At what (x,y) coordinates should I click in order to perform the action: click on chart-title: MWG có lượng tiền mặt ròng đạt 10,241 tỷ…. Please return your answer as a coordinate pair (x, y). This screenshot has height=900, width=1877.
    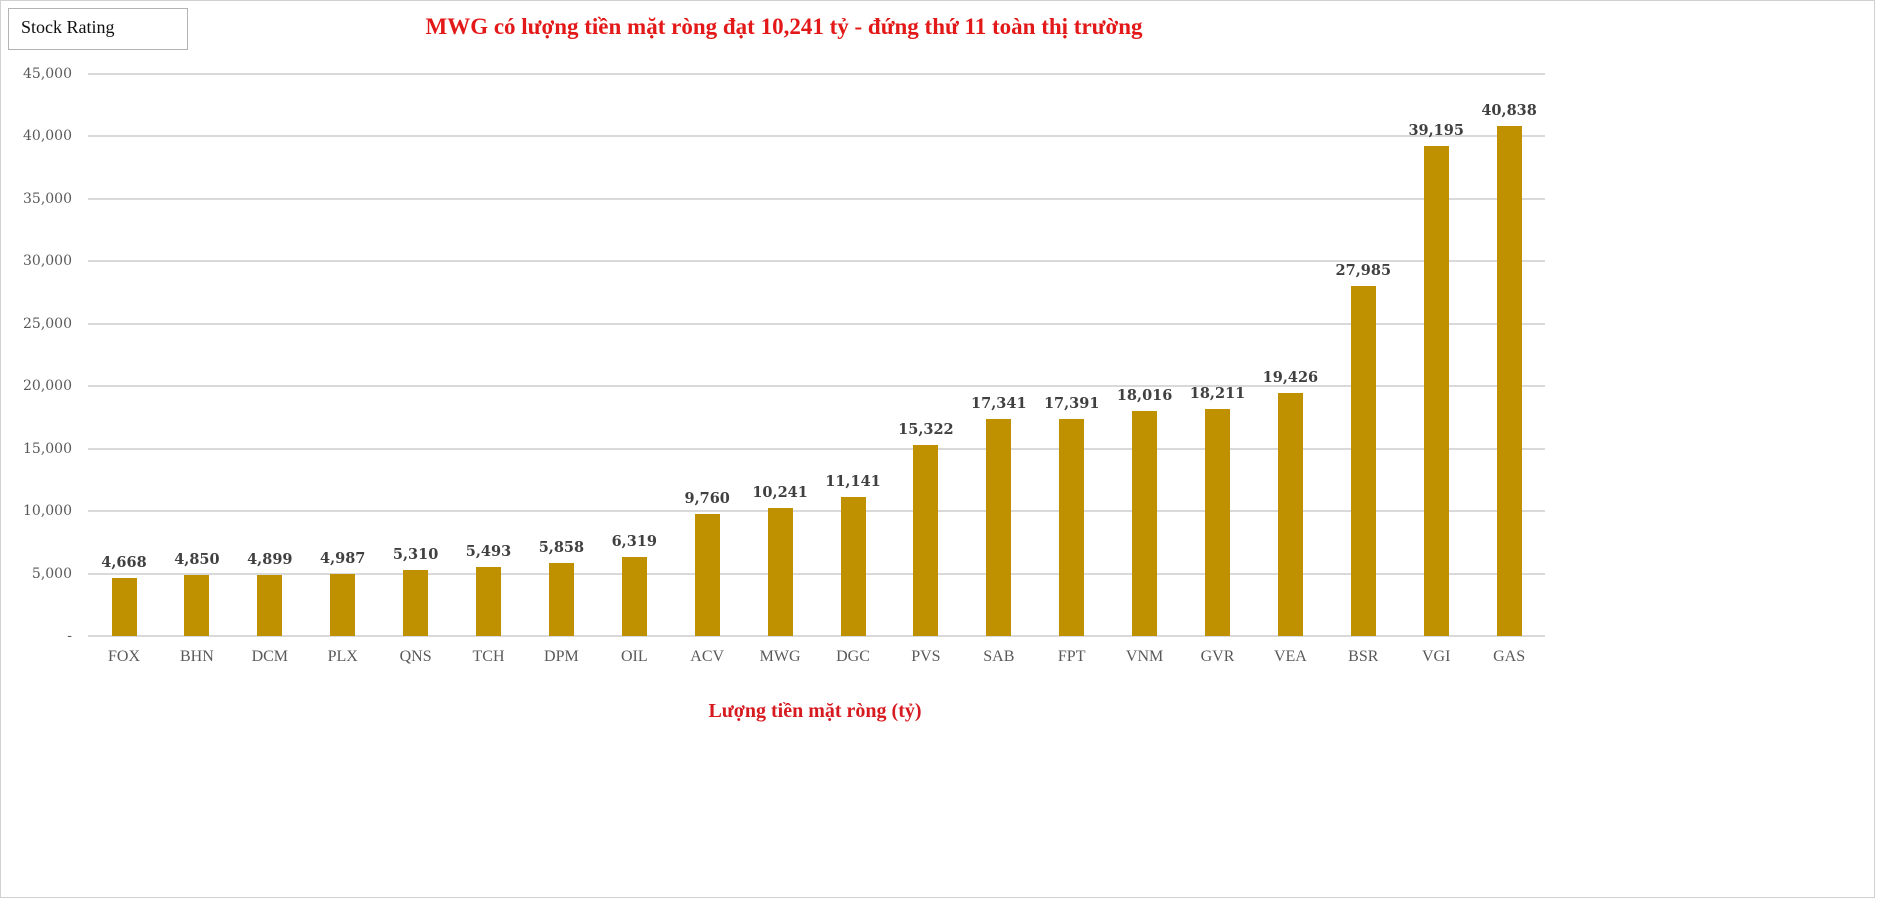
    Looking at the image, I should click on (784, 26).